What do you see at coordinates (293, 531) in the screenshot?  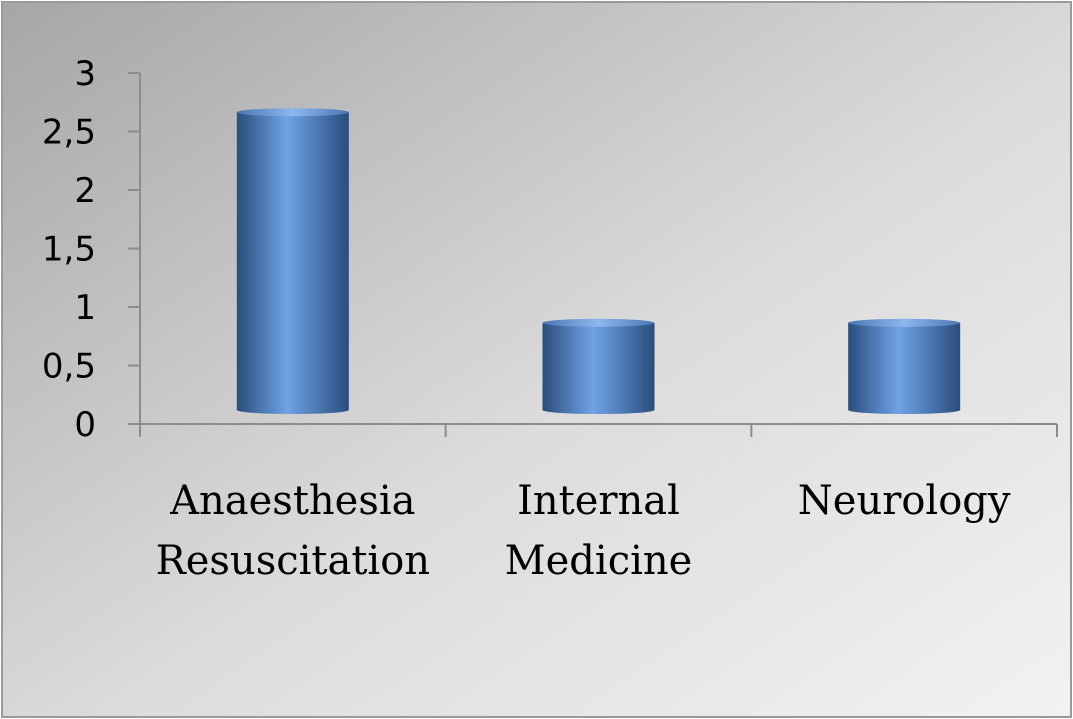 I see `x-category-label: Anaesthesia Resuscitation` at bounding box center [293, 531].